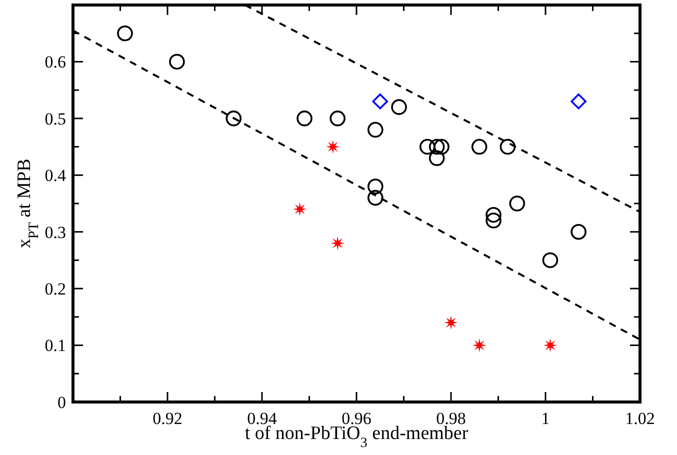 Image resolution: width=677 pixels, height=455 pixels. I want to click on y-tick-label: 0.1, so click(55, 346).